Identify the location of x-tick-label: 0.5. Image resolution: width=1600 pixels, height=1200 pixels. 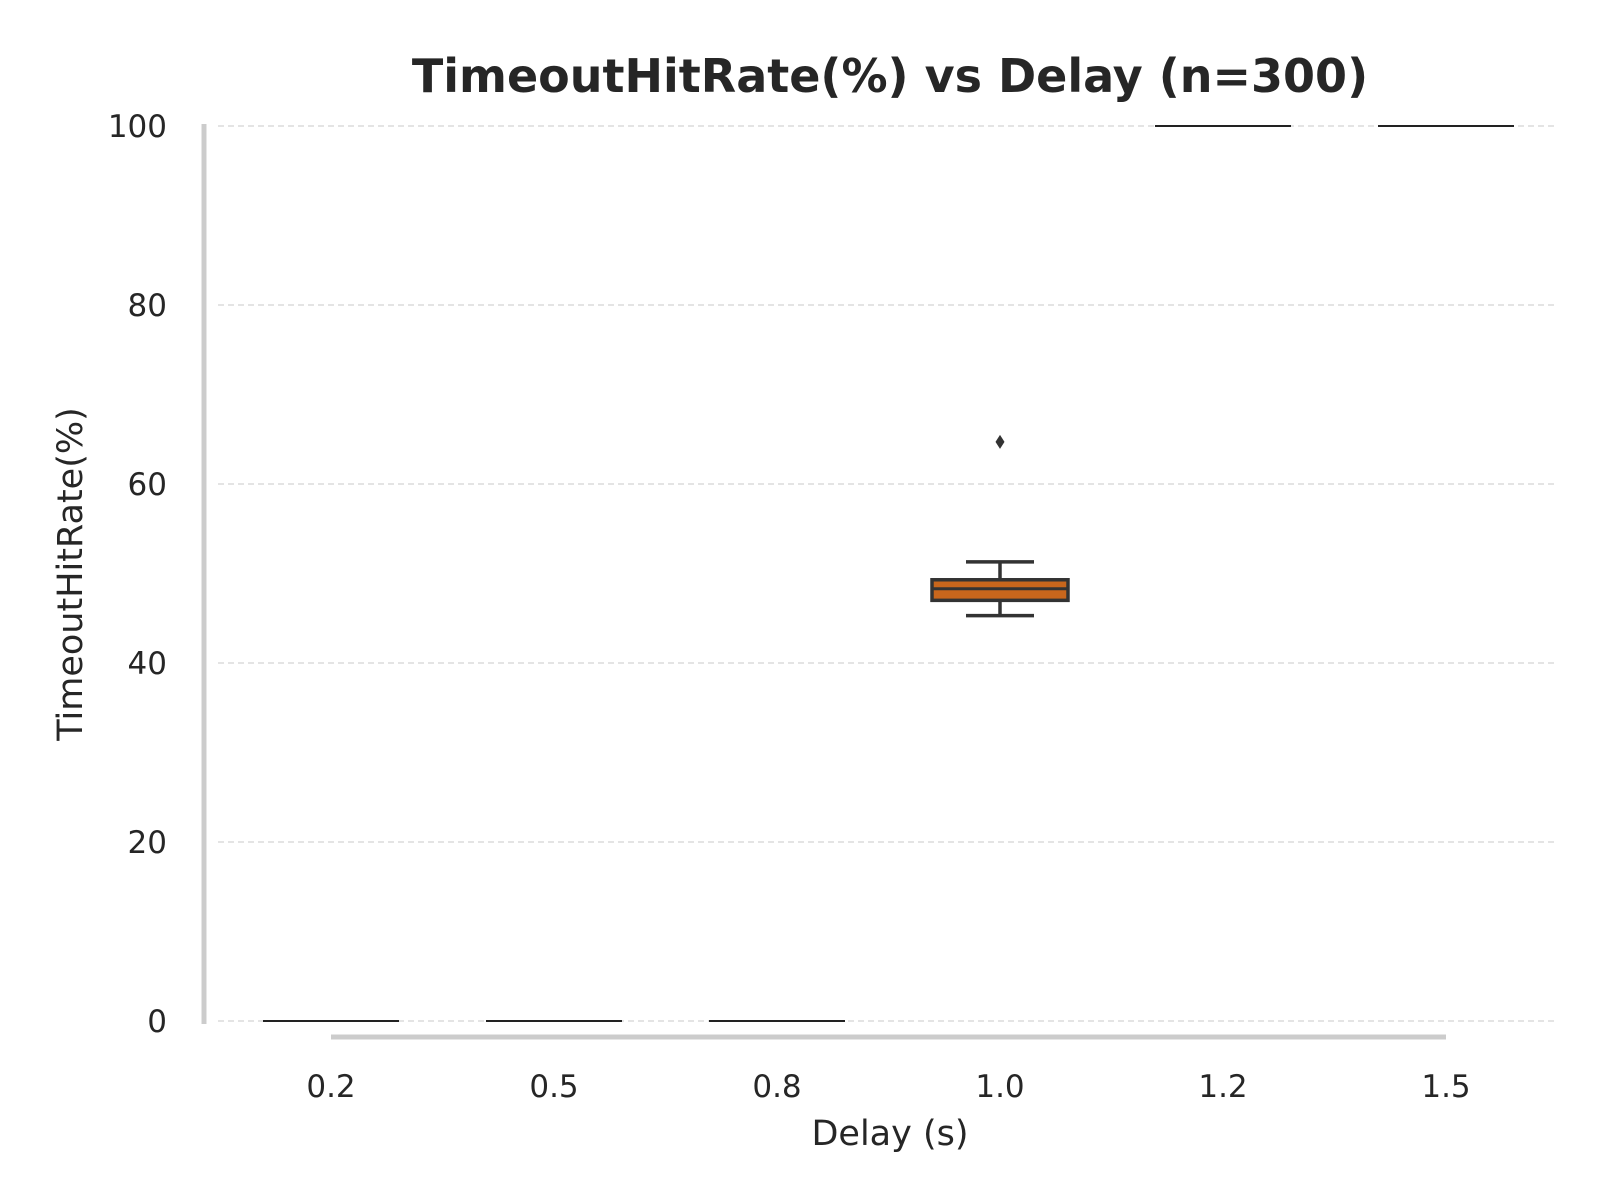
(553, 1087).